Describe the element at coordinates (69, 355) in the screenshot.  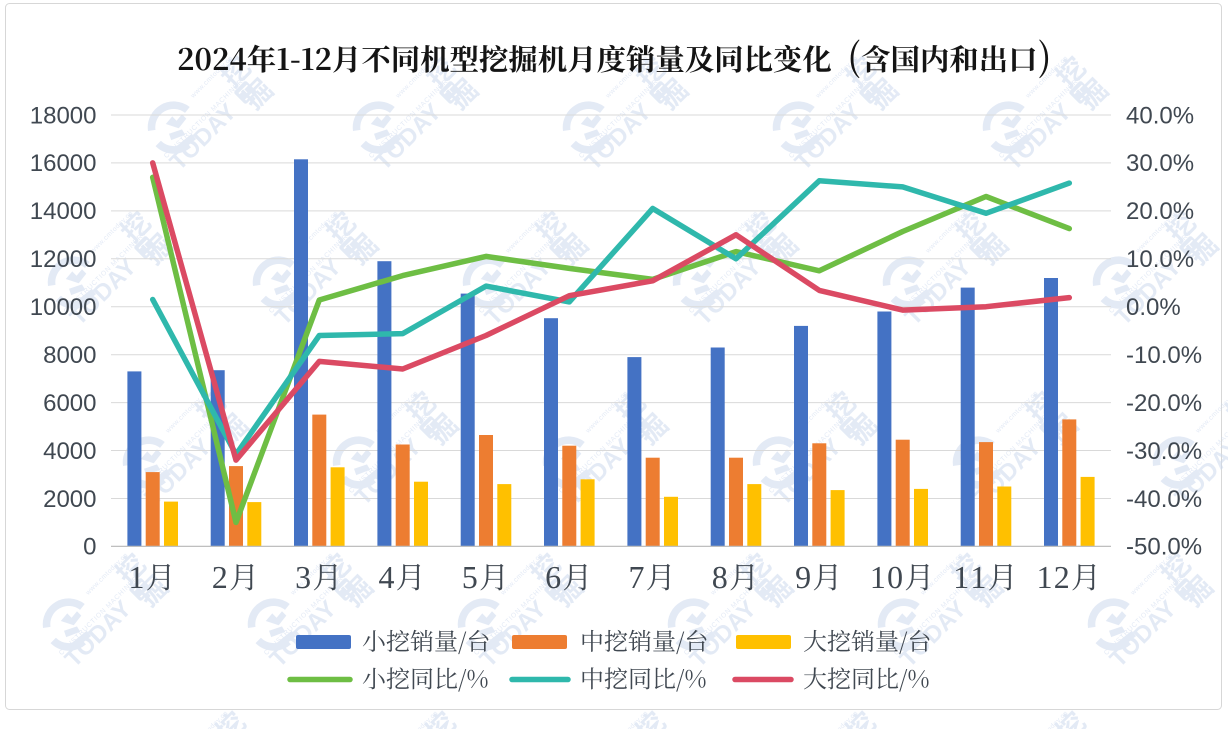
I see `svg-text: 8000` at that location.